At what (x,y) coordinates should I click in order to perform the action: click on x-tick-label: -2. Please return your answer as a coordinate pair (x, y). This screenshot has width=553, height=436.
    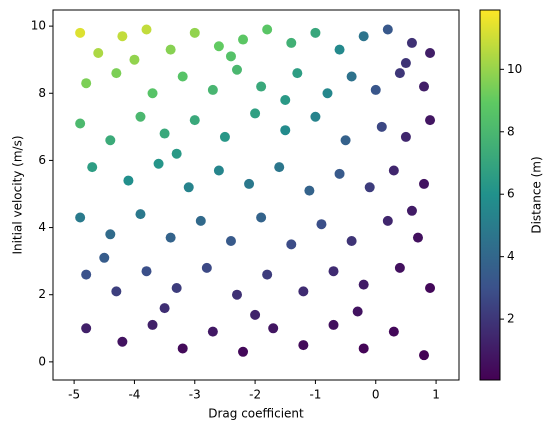
    Looking at the image, I should click on (255, 395).